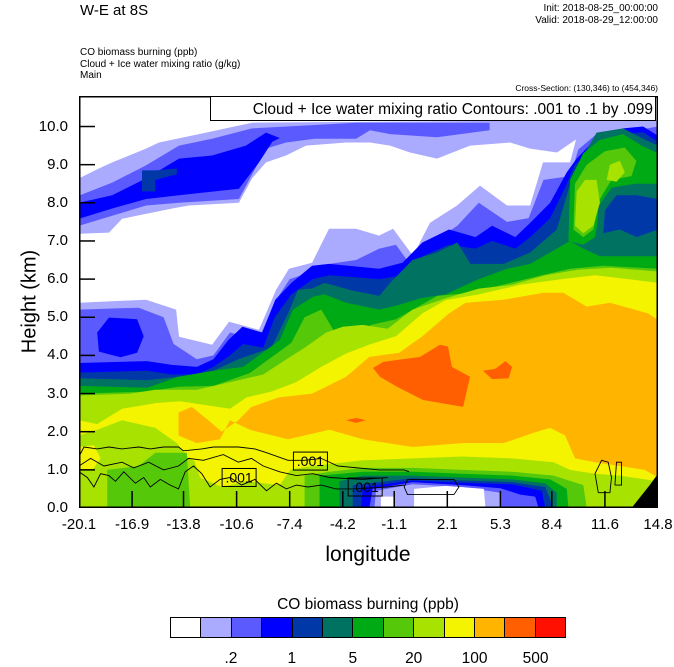 The image size is (674, 667). Describe the element at coordinates (57, 355) in the screenshot. I see `y-tick-label: 4.0` at that location.